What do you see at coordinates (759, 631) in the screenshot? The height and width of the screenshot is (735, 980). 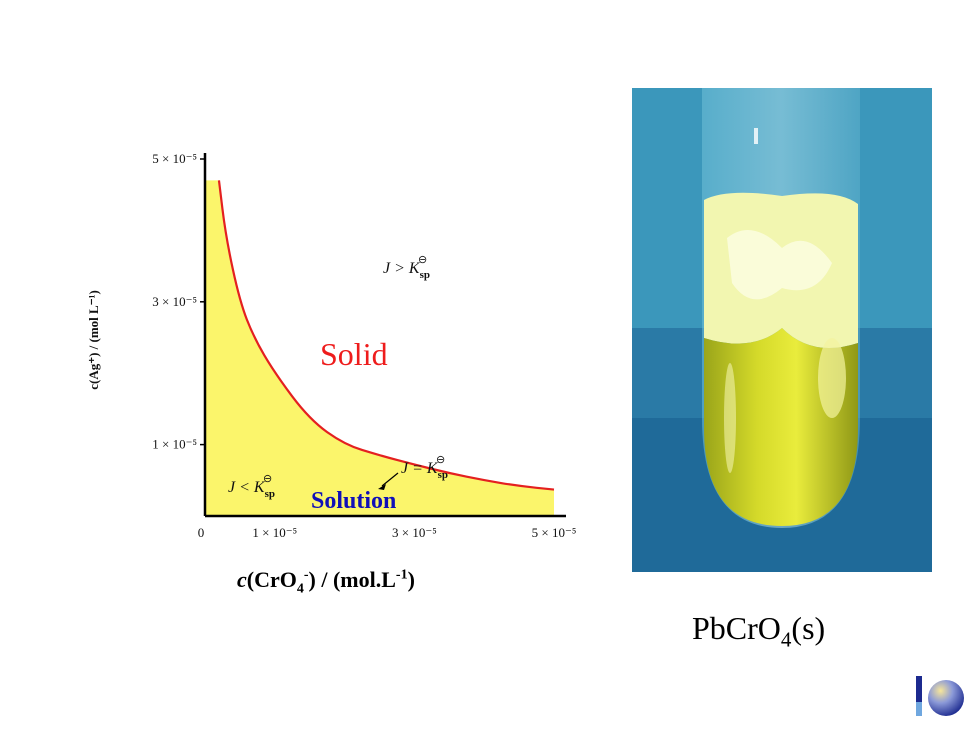 I see `photo-caption: PbCrO4(s)` at bounding box center [759, 631].